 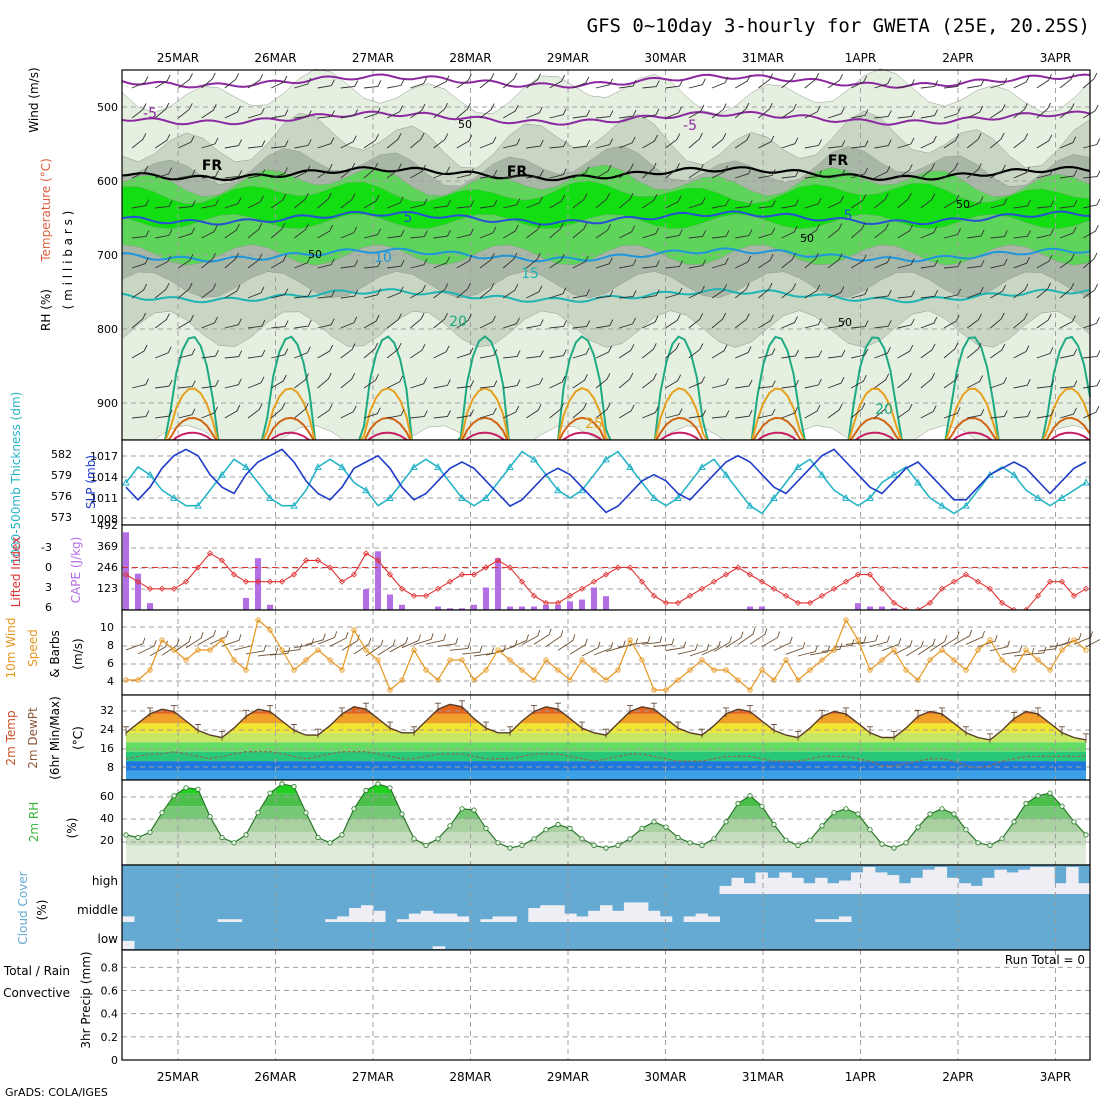 I want to click on rh2m-tick-label: 20, so click(x=107, y=840).